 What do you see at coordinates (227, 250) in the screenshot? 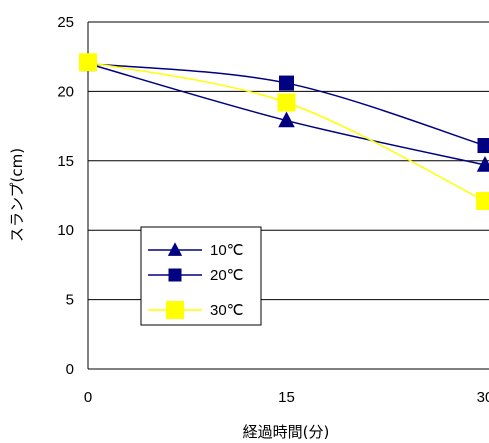
I see `legend-label: 10℃` at bounding box center [227, 250].